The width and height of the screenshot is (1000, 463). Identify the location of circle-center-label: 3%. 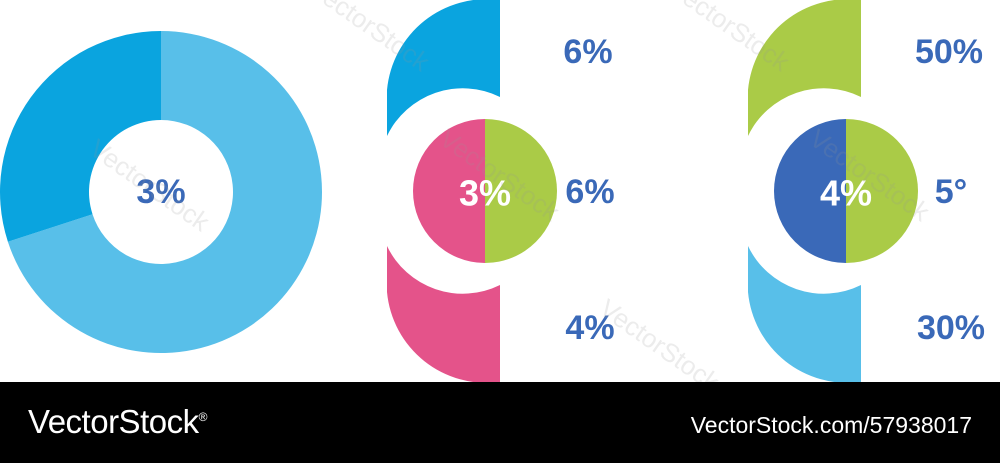
(485, 193).